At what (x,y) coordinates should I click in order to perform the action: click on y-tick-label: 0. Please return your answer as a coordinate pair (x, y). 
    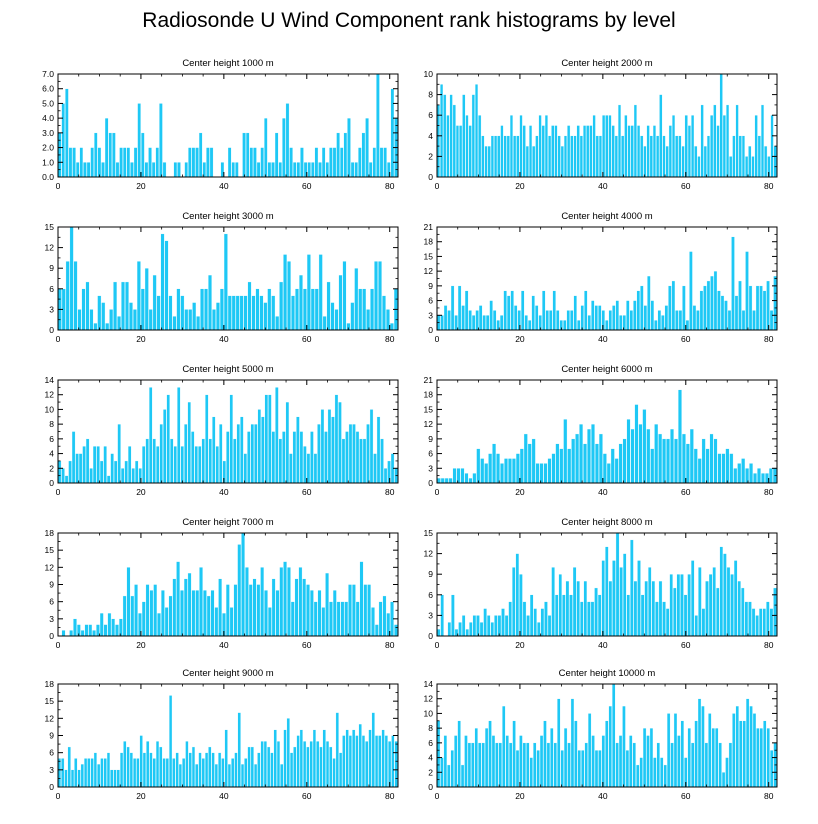
    Looking at the image, I should click on (430, 177).